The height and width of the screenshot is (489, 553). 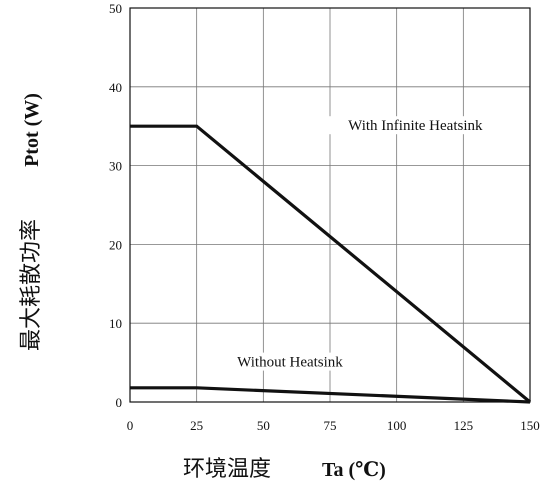 I want to click on x-tick-label-150: 150, so click(x=530, y=425).